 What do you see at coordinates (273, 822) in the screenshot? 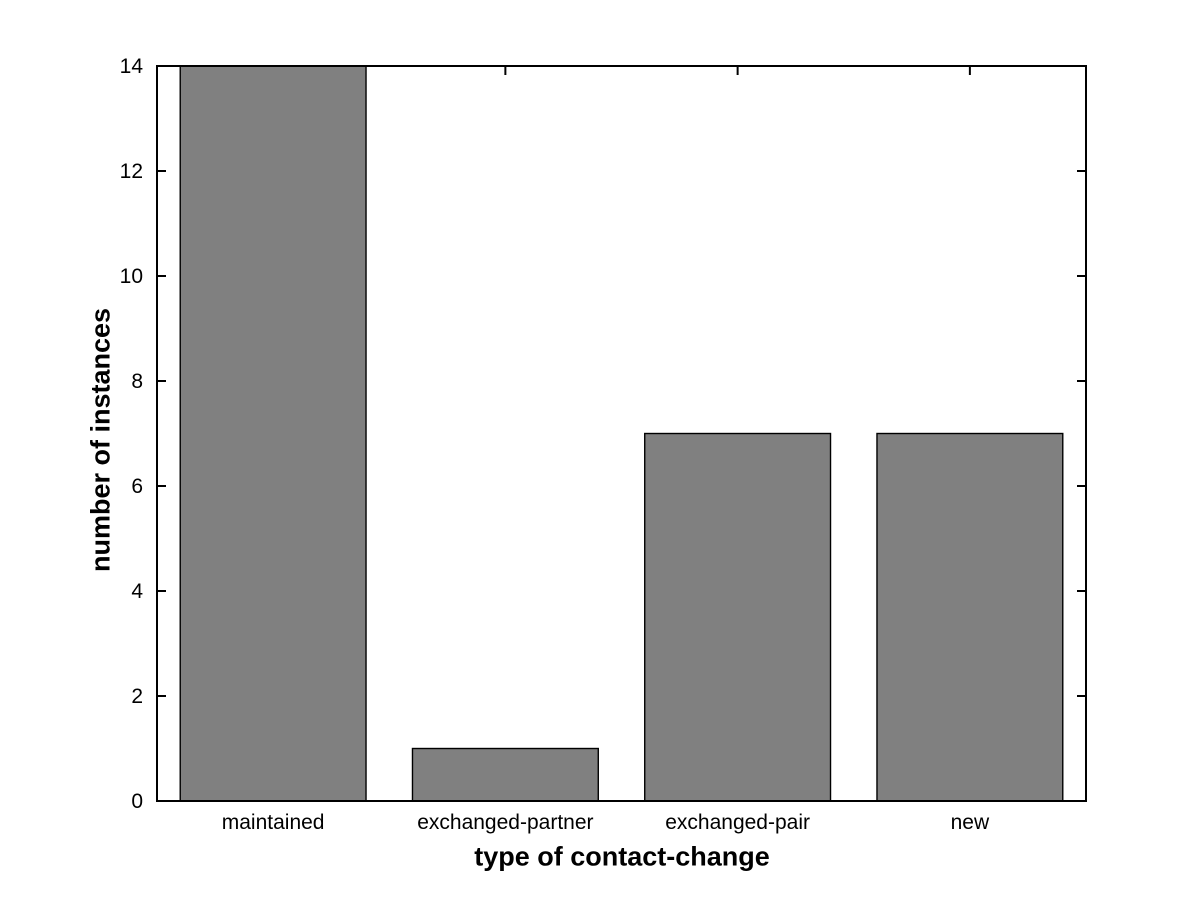
I see `x-tick-label: maintained` at bounding box center [273, 822].